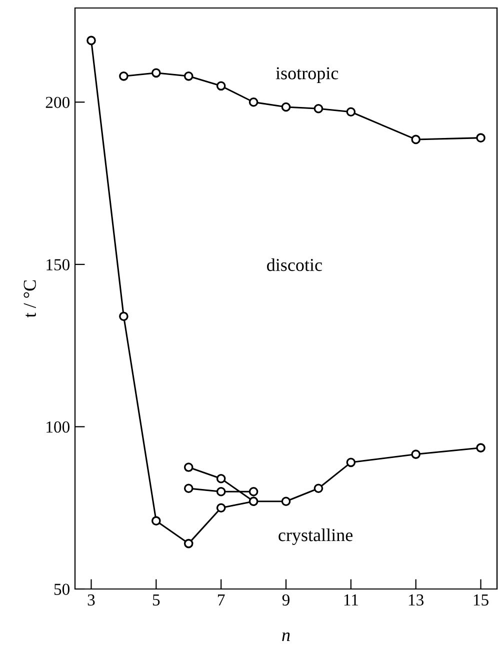  Describe the element at coordinates (62, 589) in the screenshot. I see `y-tick-label: 50` at that location.